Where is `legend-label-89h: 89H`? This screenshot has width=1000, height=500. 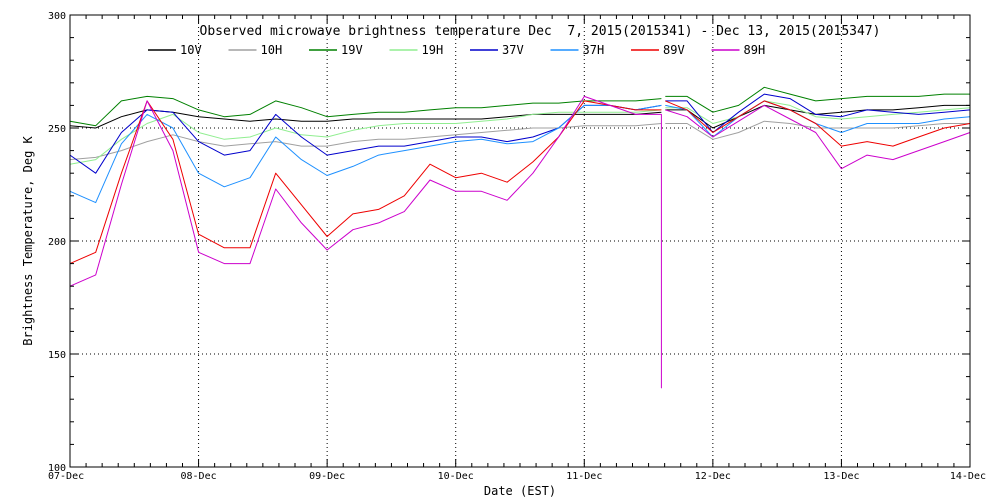 legend-label-89h: 89H is located at coordinates (755, 50).